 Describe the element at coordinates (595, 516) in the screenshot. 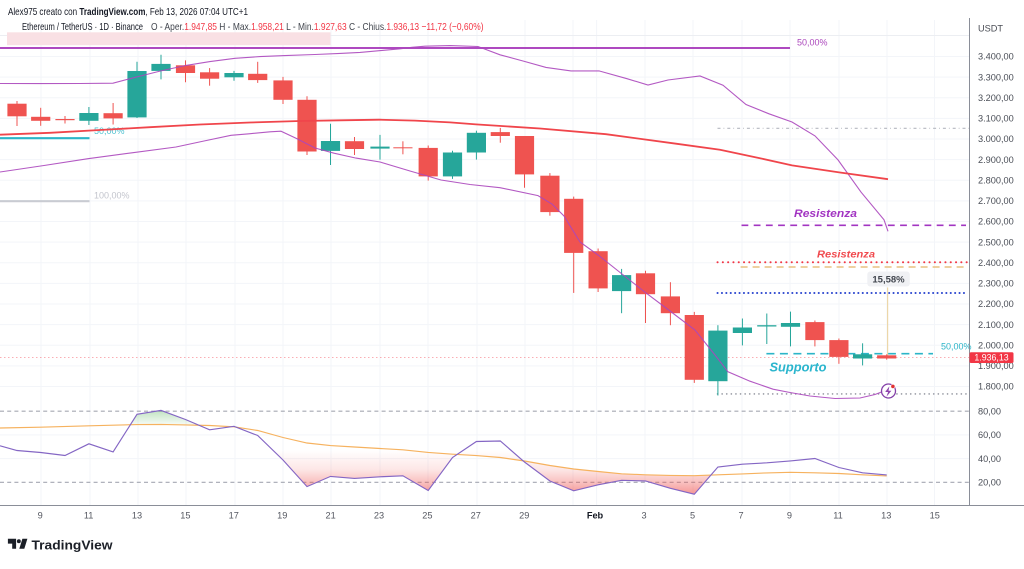

I see `svg-text: Feb` at that location.